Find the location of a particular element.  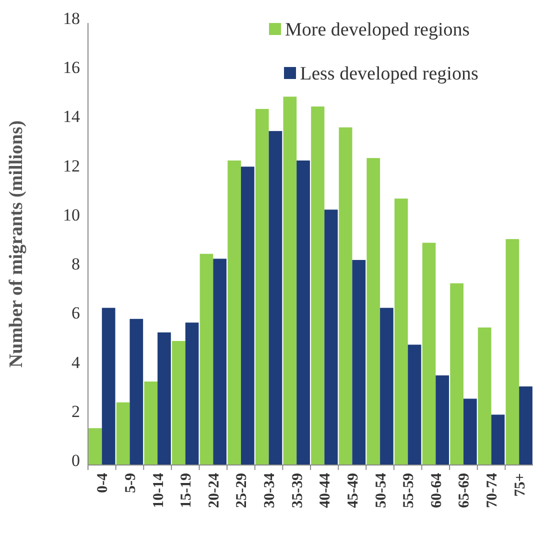

y-tick-label: 16 is located at coordinates (71, 68).